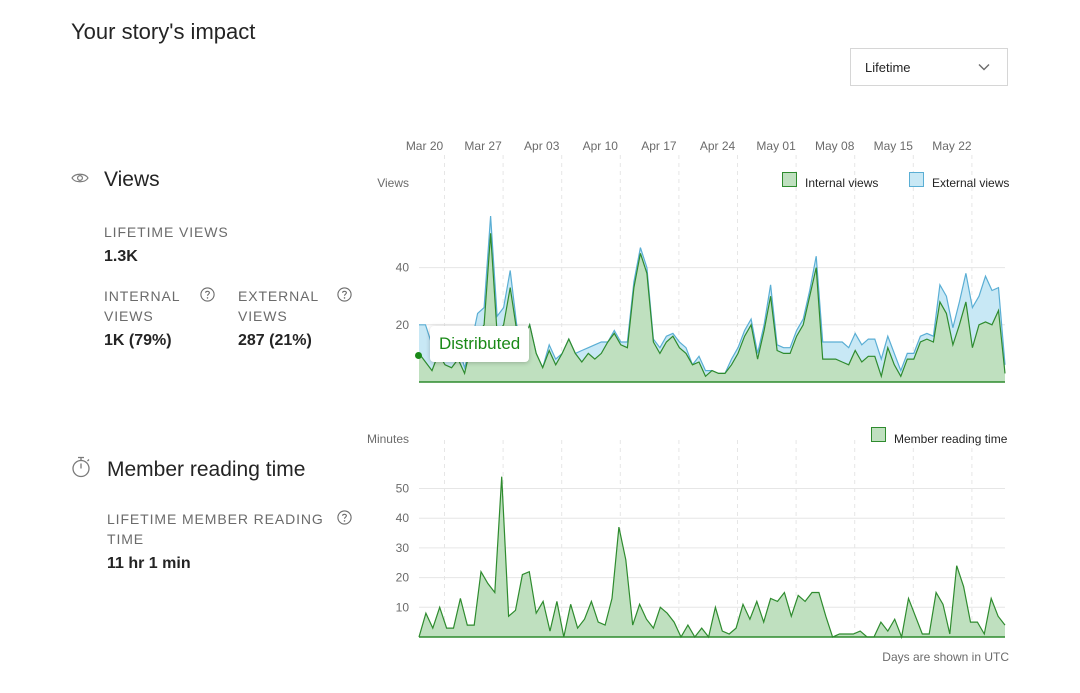 The width and height of the screenshot is (1080, 693). What do you see at coordinates (142, 296) in the screenshot?
I see `internal-views-label-line1: INTERNAL` at bounding box center [142, 296].